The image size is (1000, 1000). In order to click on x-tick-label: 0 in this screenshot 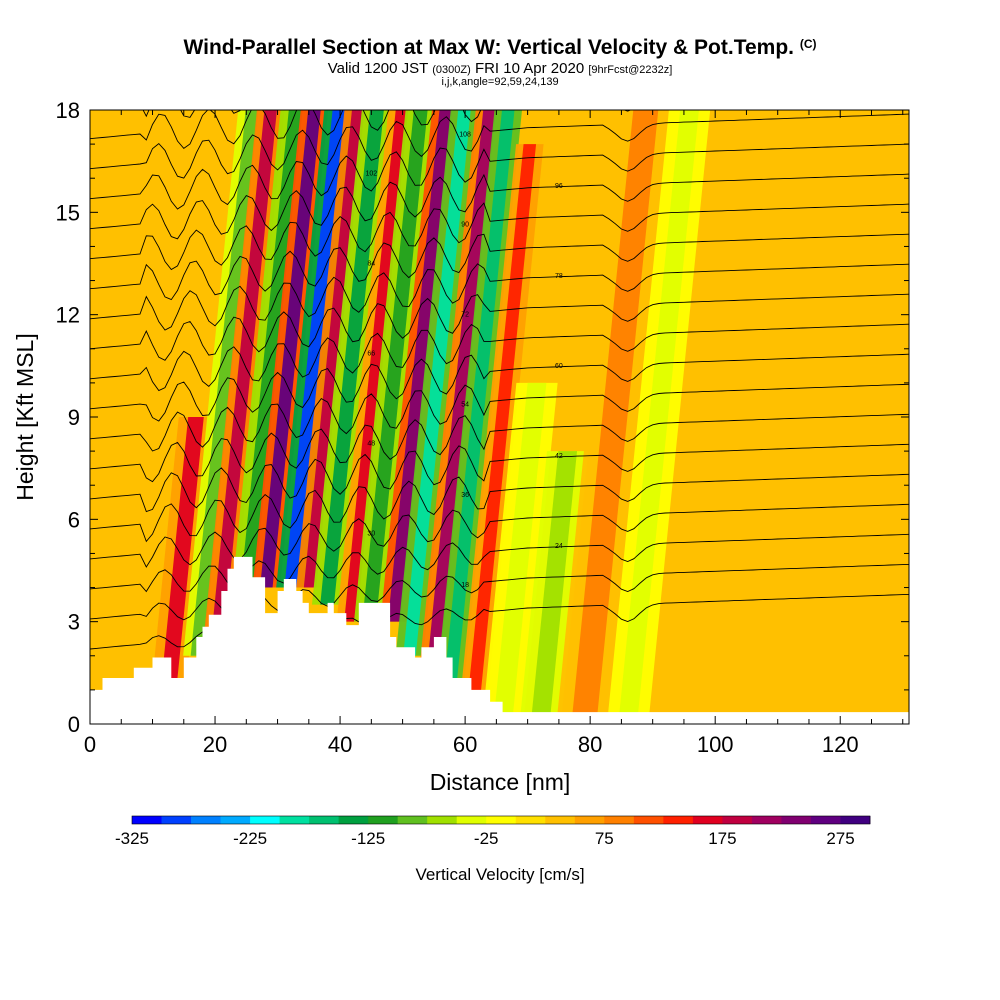, I will do `click(90, 744)`.